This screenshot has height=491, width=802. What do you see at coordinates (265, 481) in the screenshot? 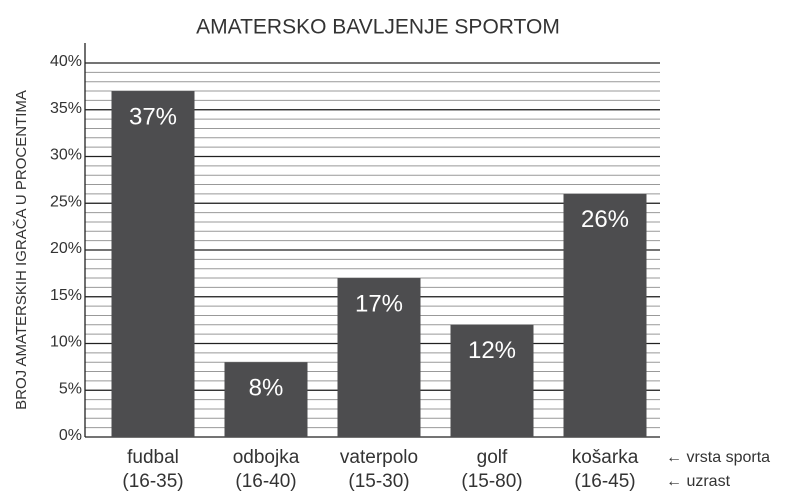
I see `x-tick-sublabel: (16-40)` at bounding box center [265, 481].